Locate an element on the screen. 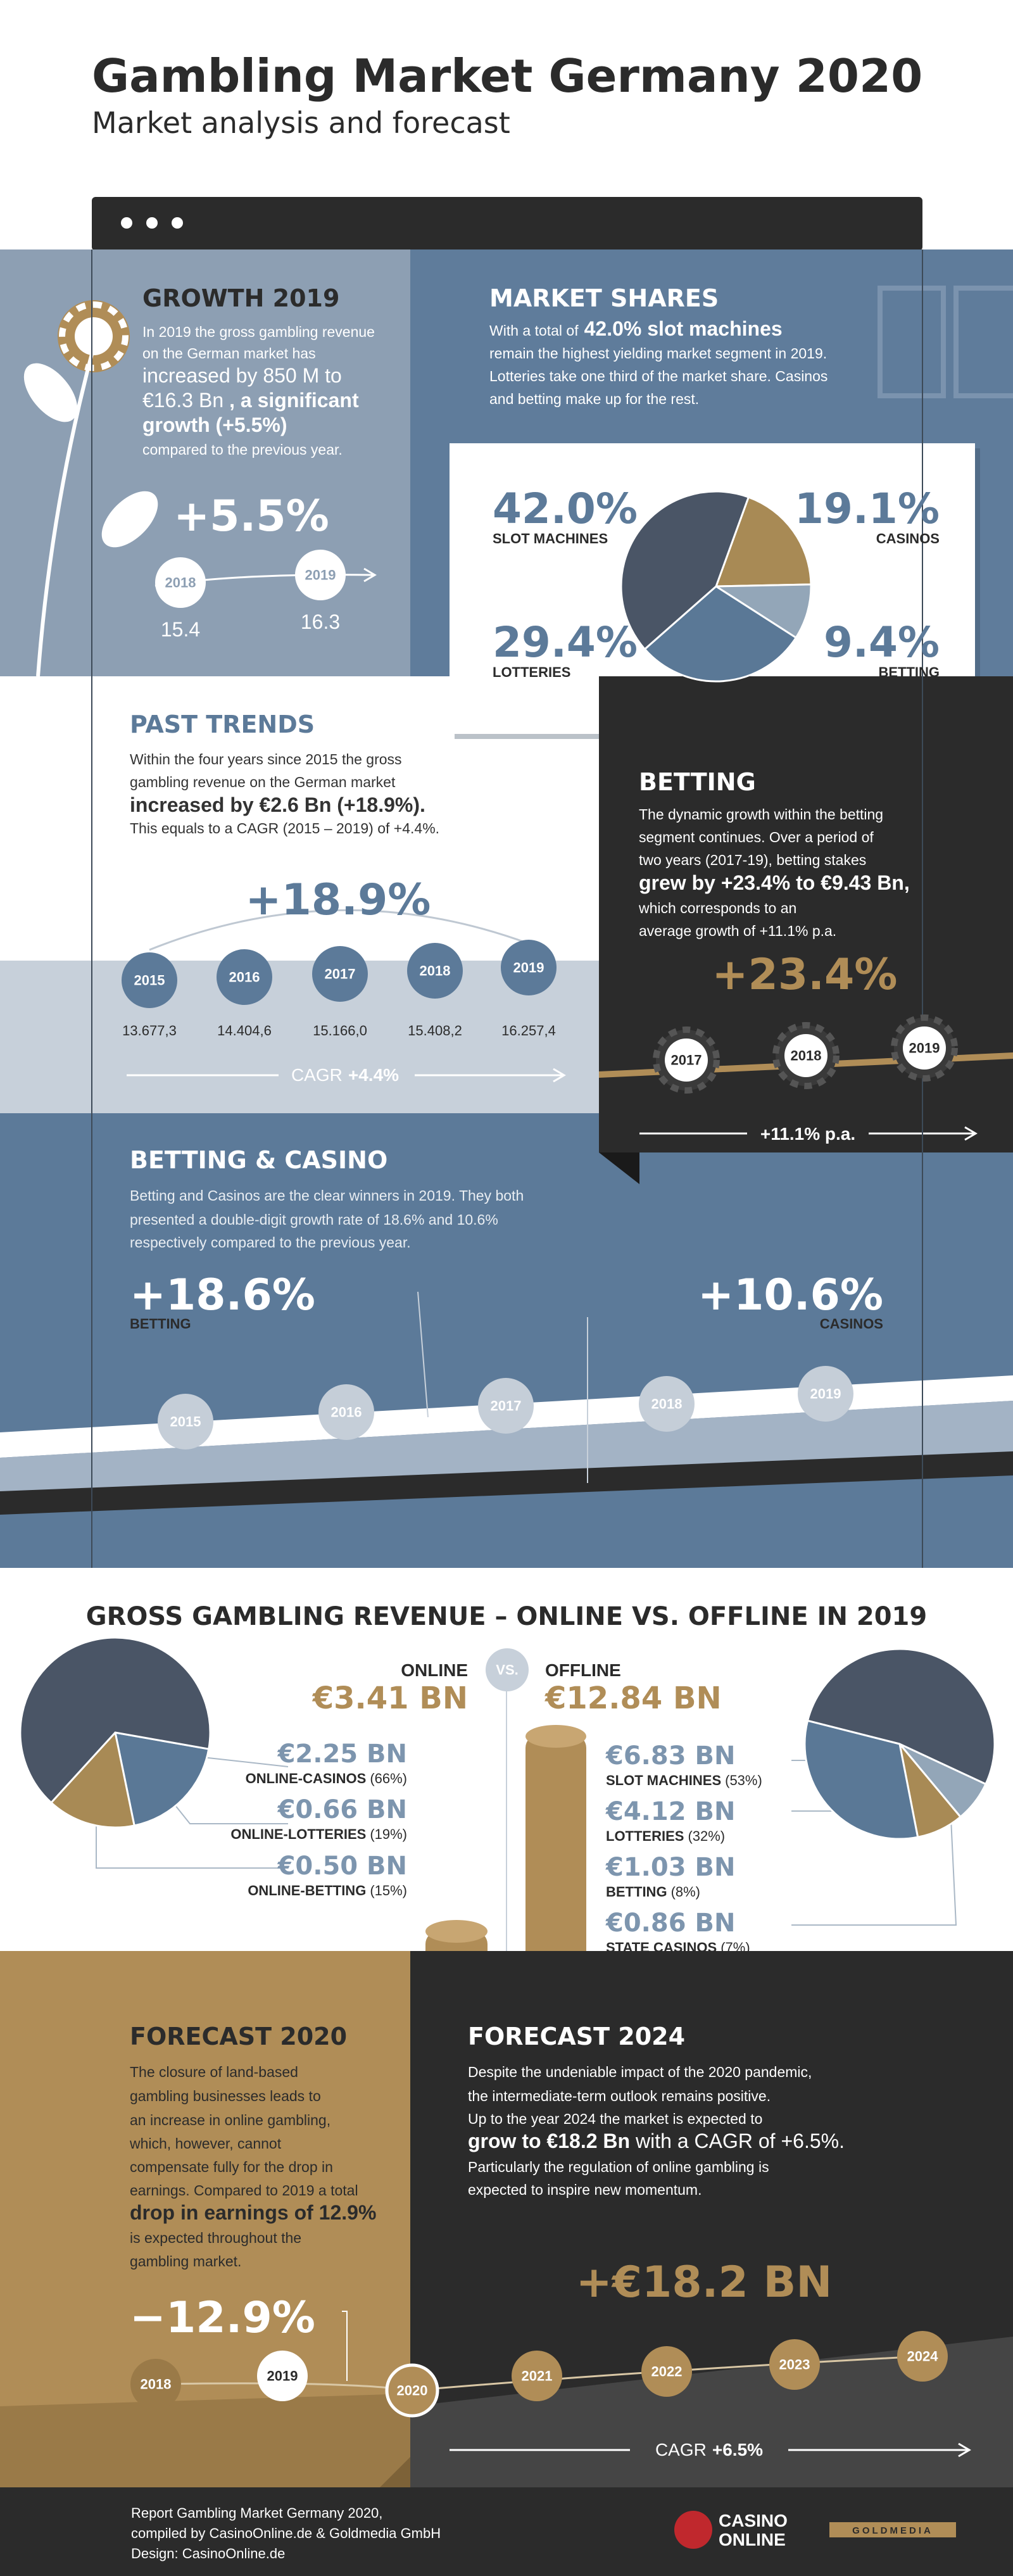  text-segment: (66%) is located at coordinates (388, 1778).